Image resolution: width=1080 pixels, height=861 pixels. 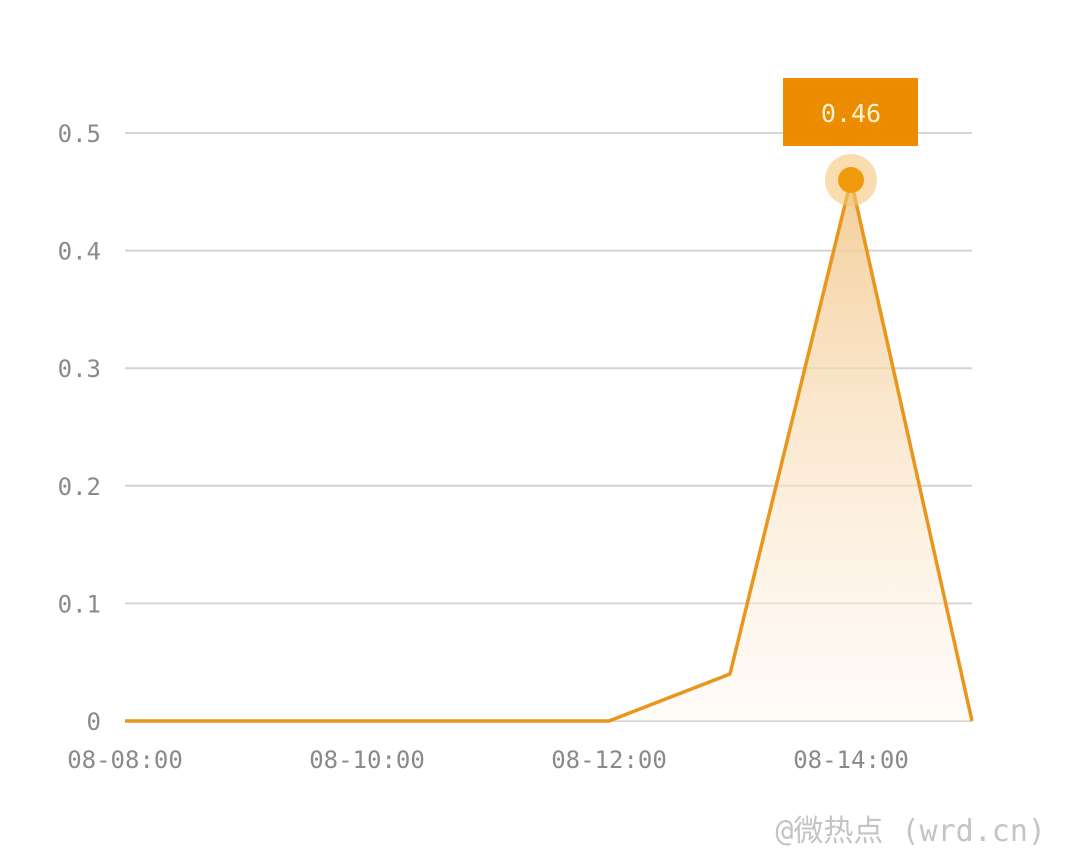 I want to click on tooltip-value: 0.46, so click(x=851, y=113).